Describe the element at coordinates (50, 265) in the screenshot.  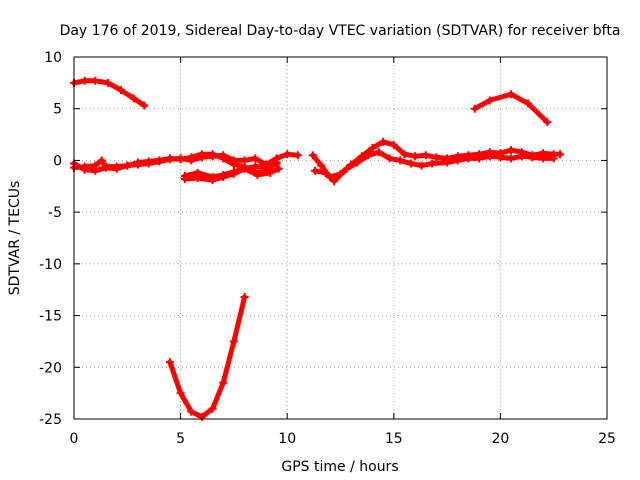
I see `y-tick-label: -10` at that location.